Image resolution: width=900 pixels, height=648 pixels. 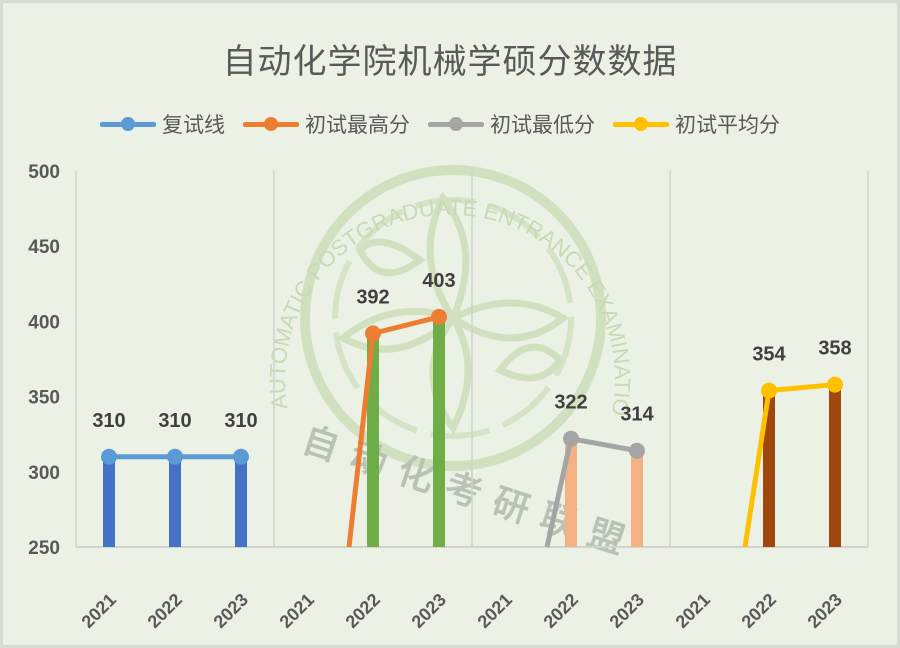 What do you see at coordinates (44, 548) in the screenshot?
I see `y-tick-label: 250` at bounding box center [44, 548].